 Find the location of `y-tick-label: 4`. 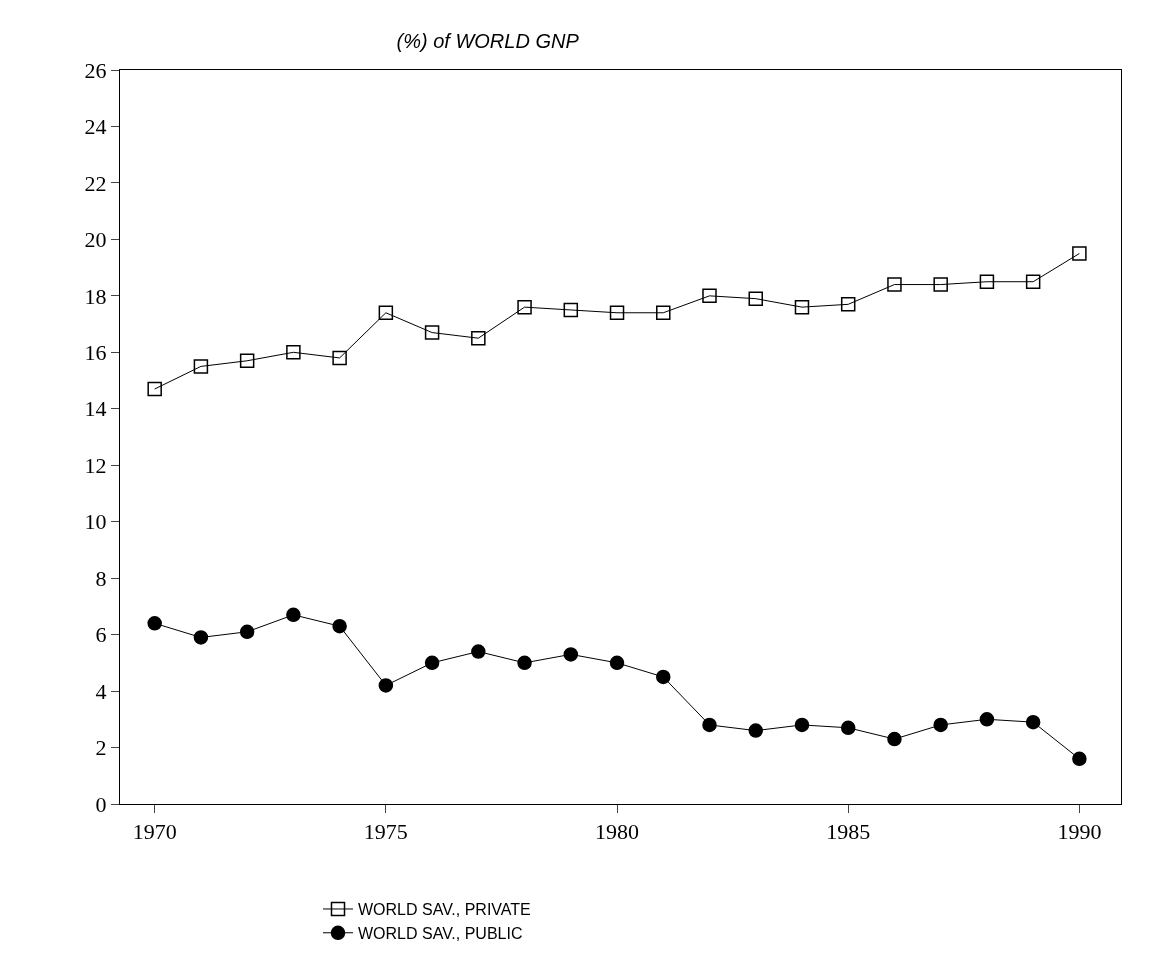

y-tick-label: 4 is located at coordinates (101, 691).